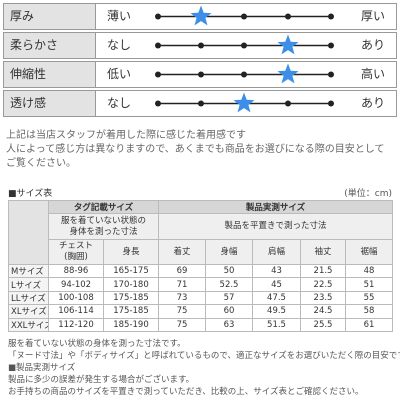 This screenshot has height=400, width=400. I want to click on row-label: Lサイズ, so click(28, 284).